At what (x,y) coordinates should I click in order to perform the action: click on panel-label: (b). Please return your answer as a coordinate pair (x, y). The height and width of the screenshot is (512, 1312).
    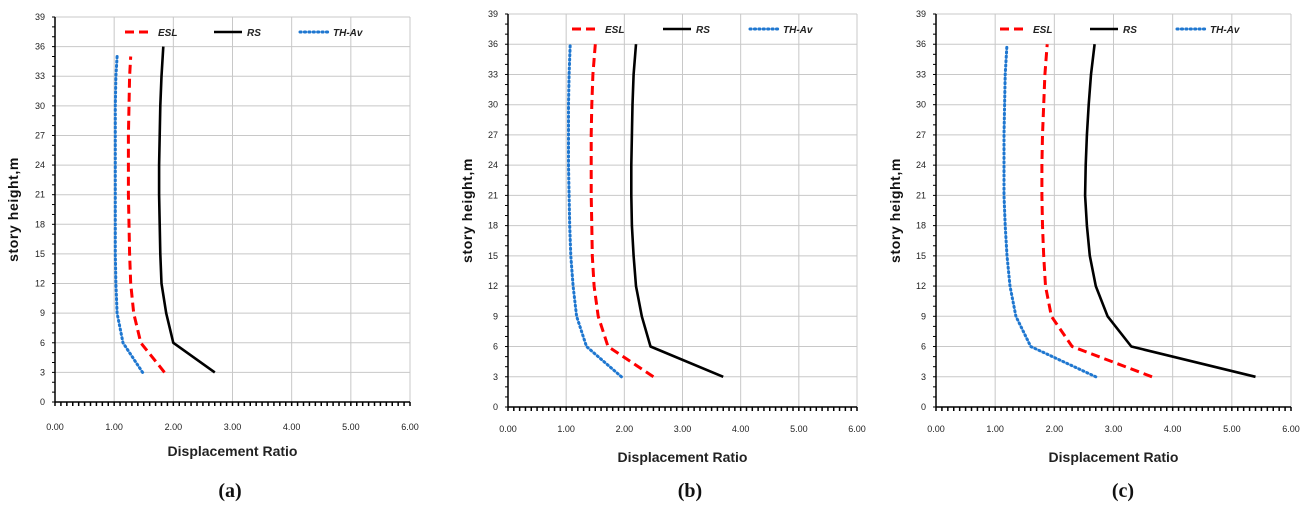
    Looking at the image, I should click on (690, 491).